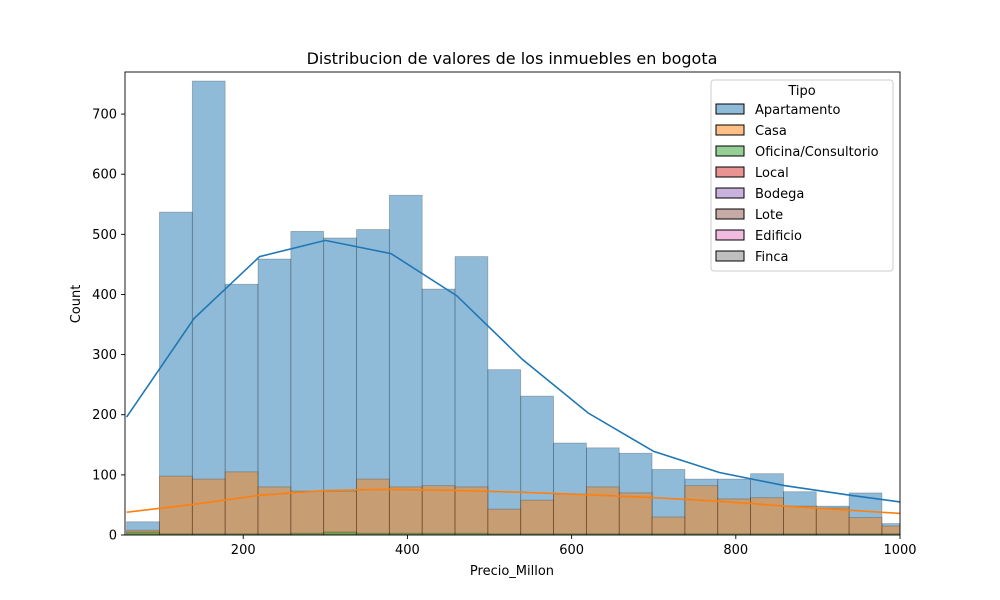  Describe the element at coordinates (104, 235) in the screenshot. I see `y-tick-label: 500` at that location.